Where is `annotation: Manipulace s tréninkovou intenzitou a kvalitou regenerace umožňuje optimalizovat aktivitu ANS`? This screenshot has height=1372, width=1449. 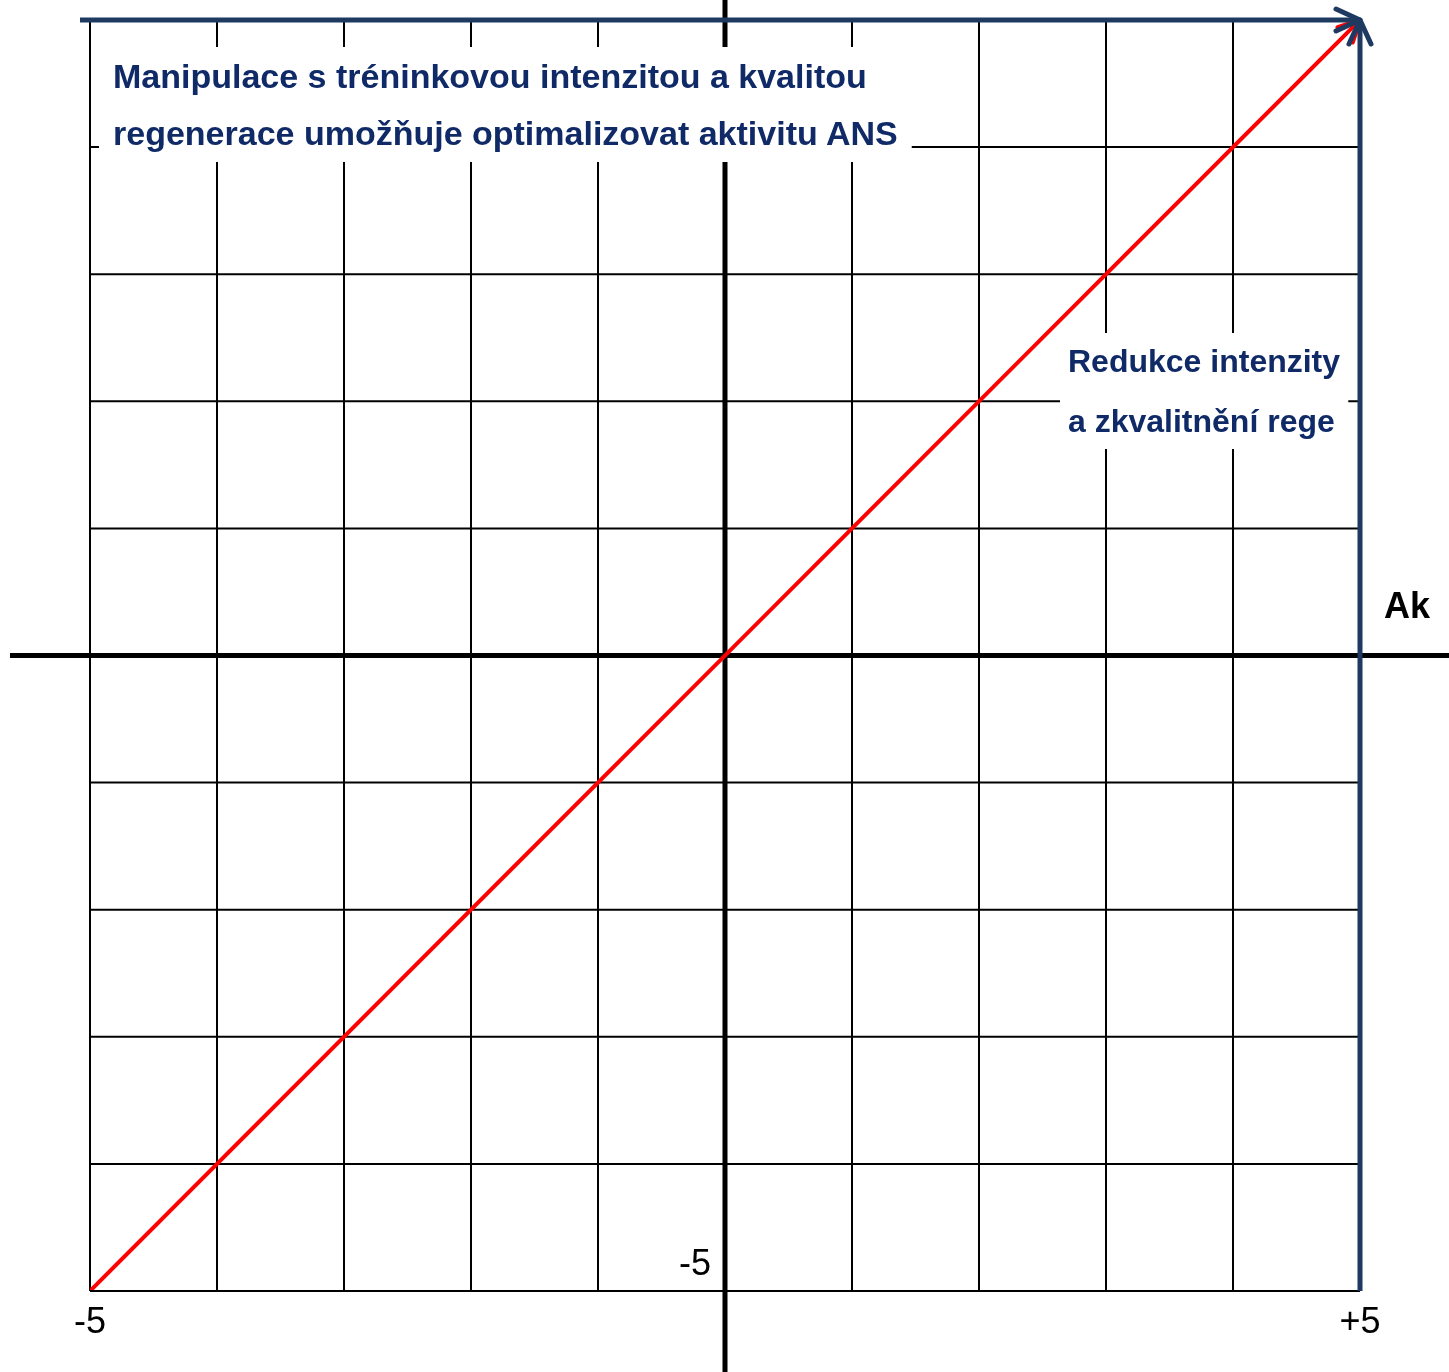
annotation: Manipulace s tréninkovou intenzitou a kvalitou regenerace umožňuje optimalizovat aktivitu ANS is located at coordinates (505, 104).